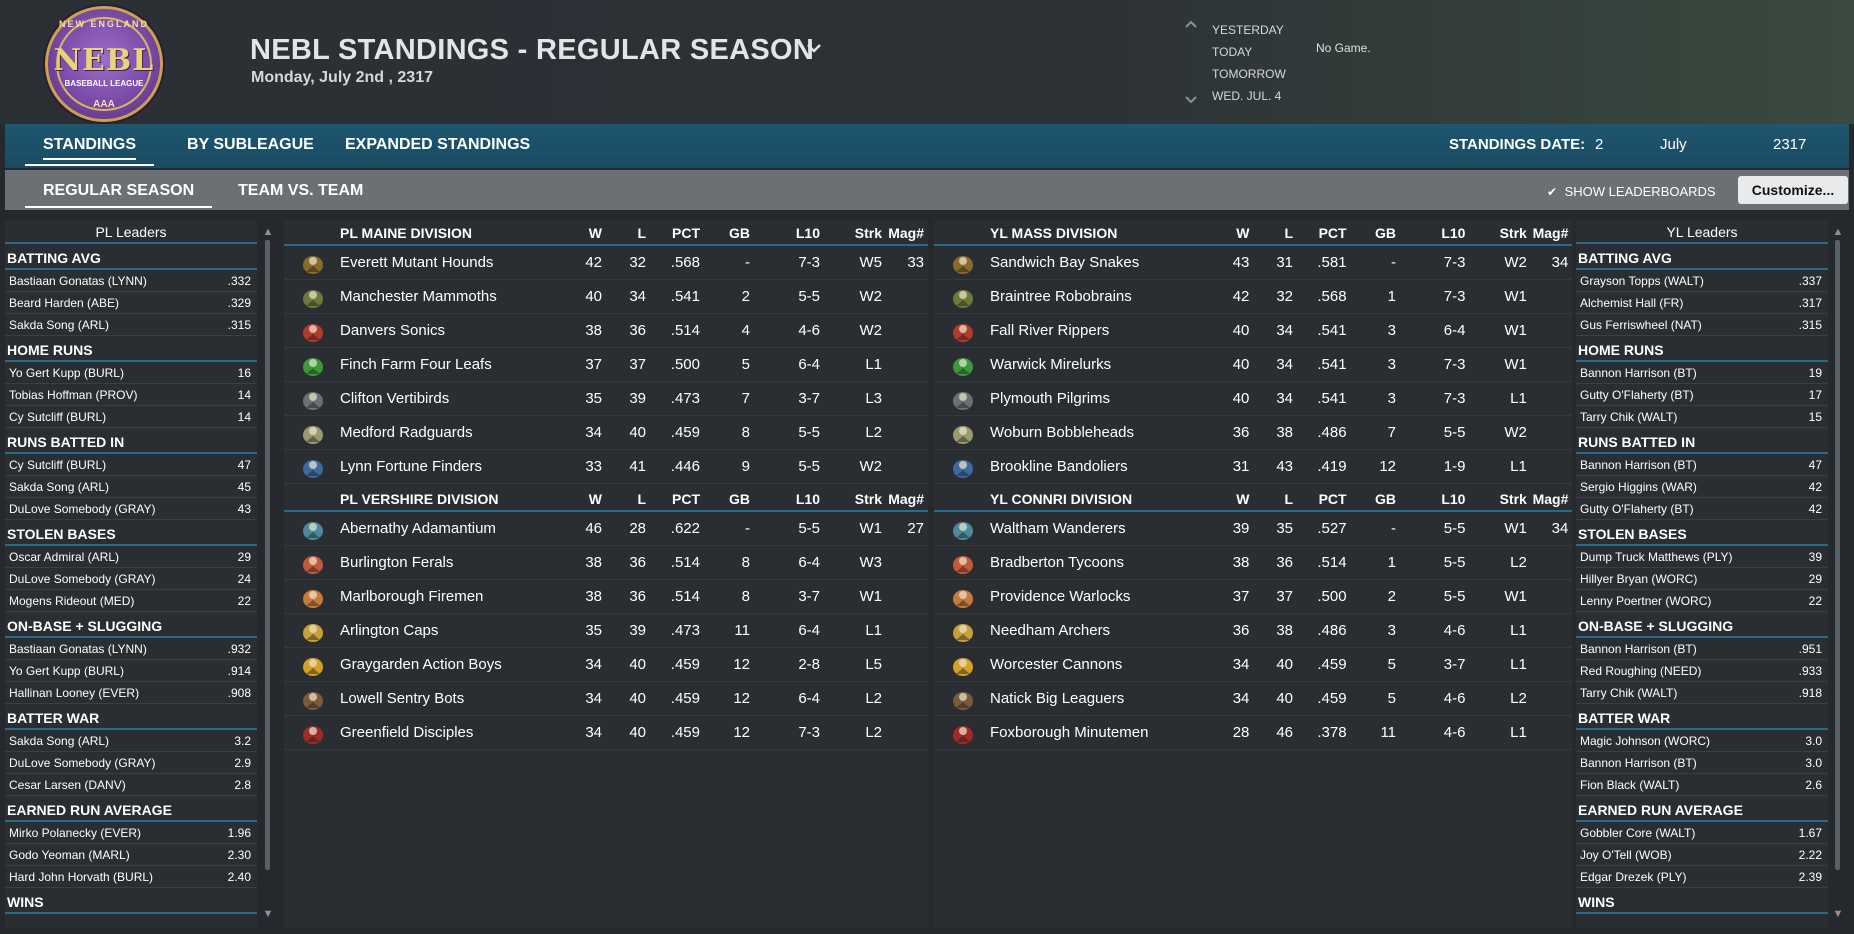 This screenshot has width=1854, height=934. I want to click on leader-player-name: Red Roughing (NEED), so click(1641, 671).